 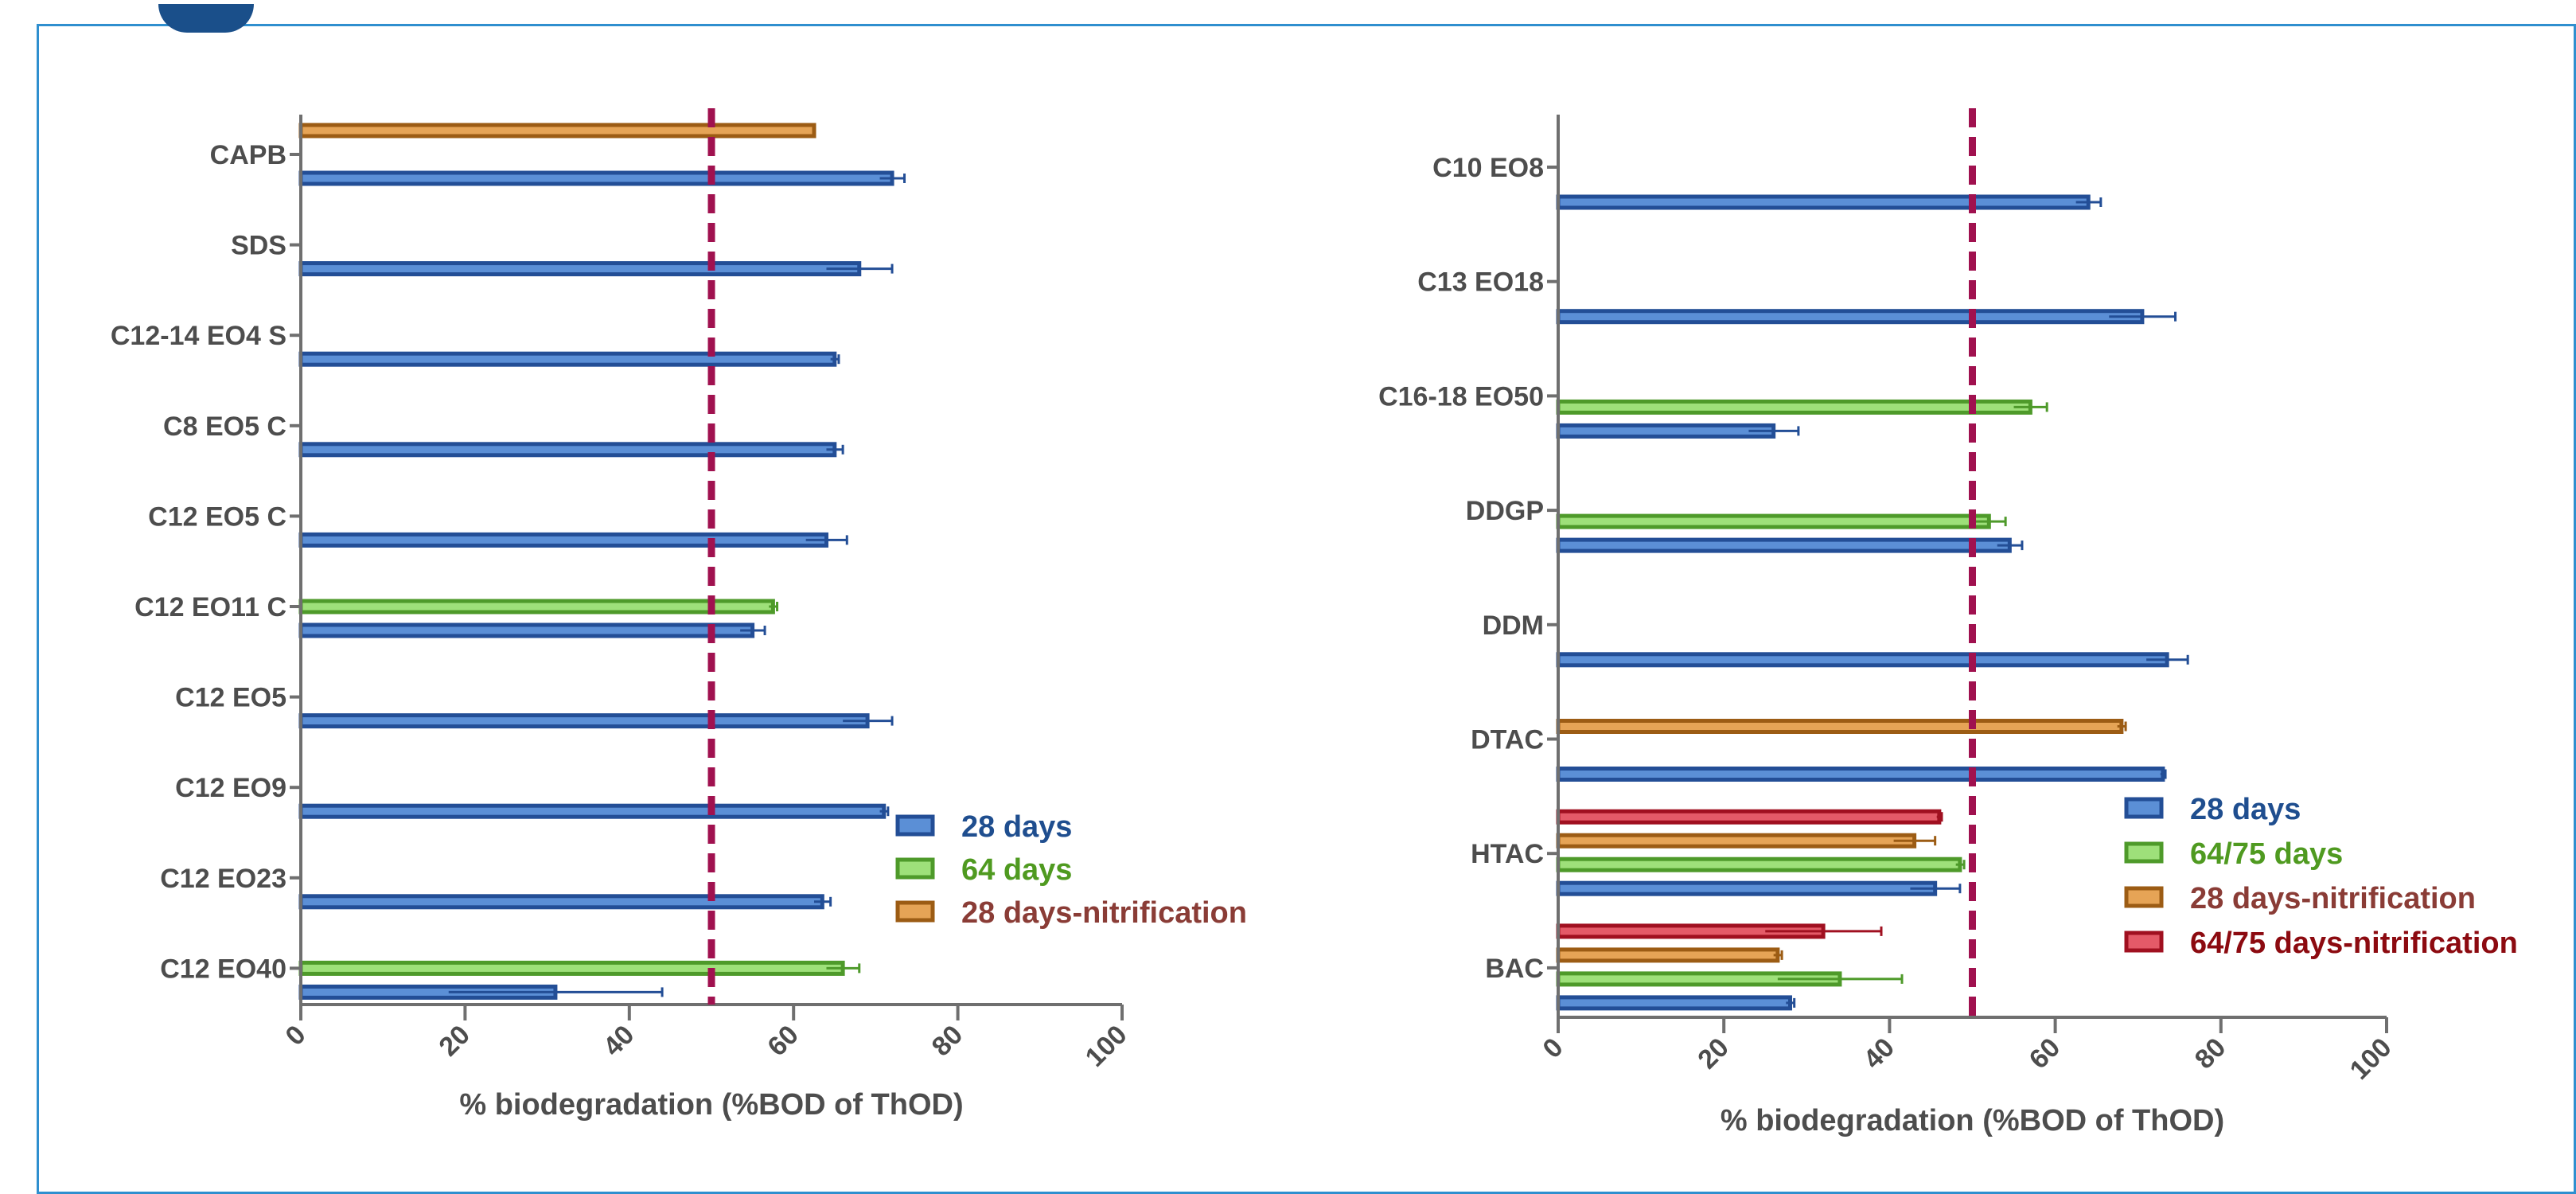 What do you see at coordinates (230, 788) in the screenshot?
I see `category-label-c12-eo9: C12 EO9` at bounding box center [230, 788].